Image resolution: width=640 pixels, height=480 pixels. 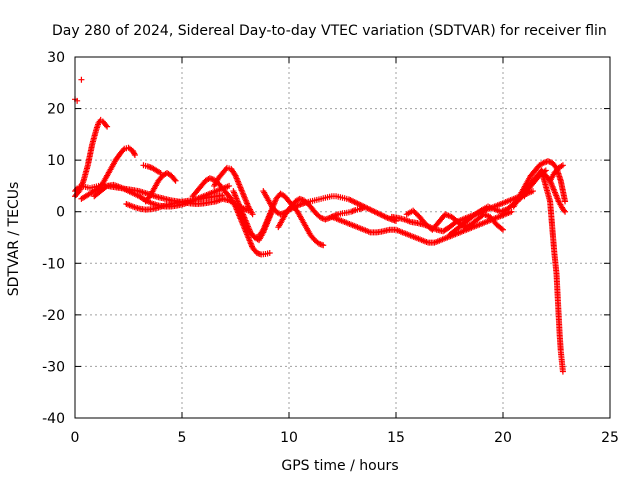 I want to click on y-tick-label: 30, so click(x=56, y=58).